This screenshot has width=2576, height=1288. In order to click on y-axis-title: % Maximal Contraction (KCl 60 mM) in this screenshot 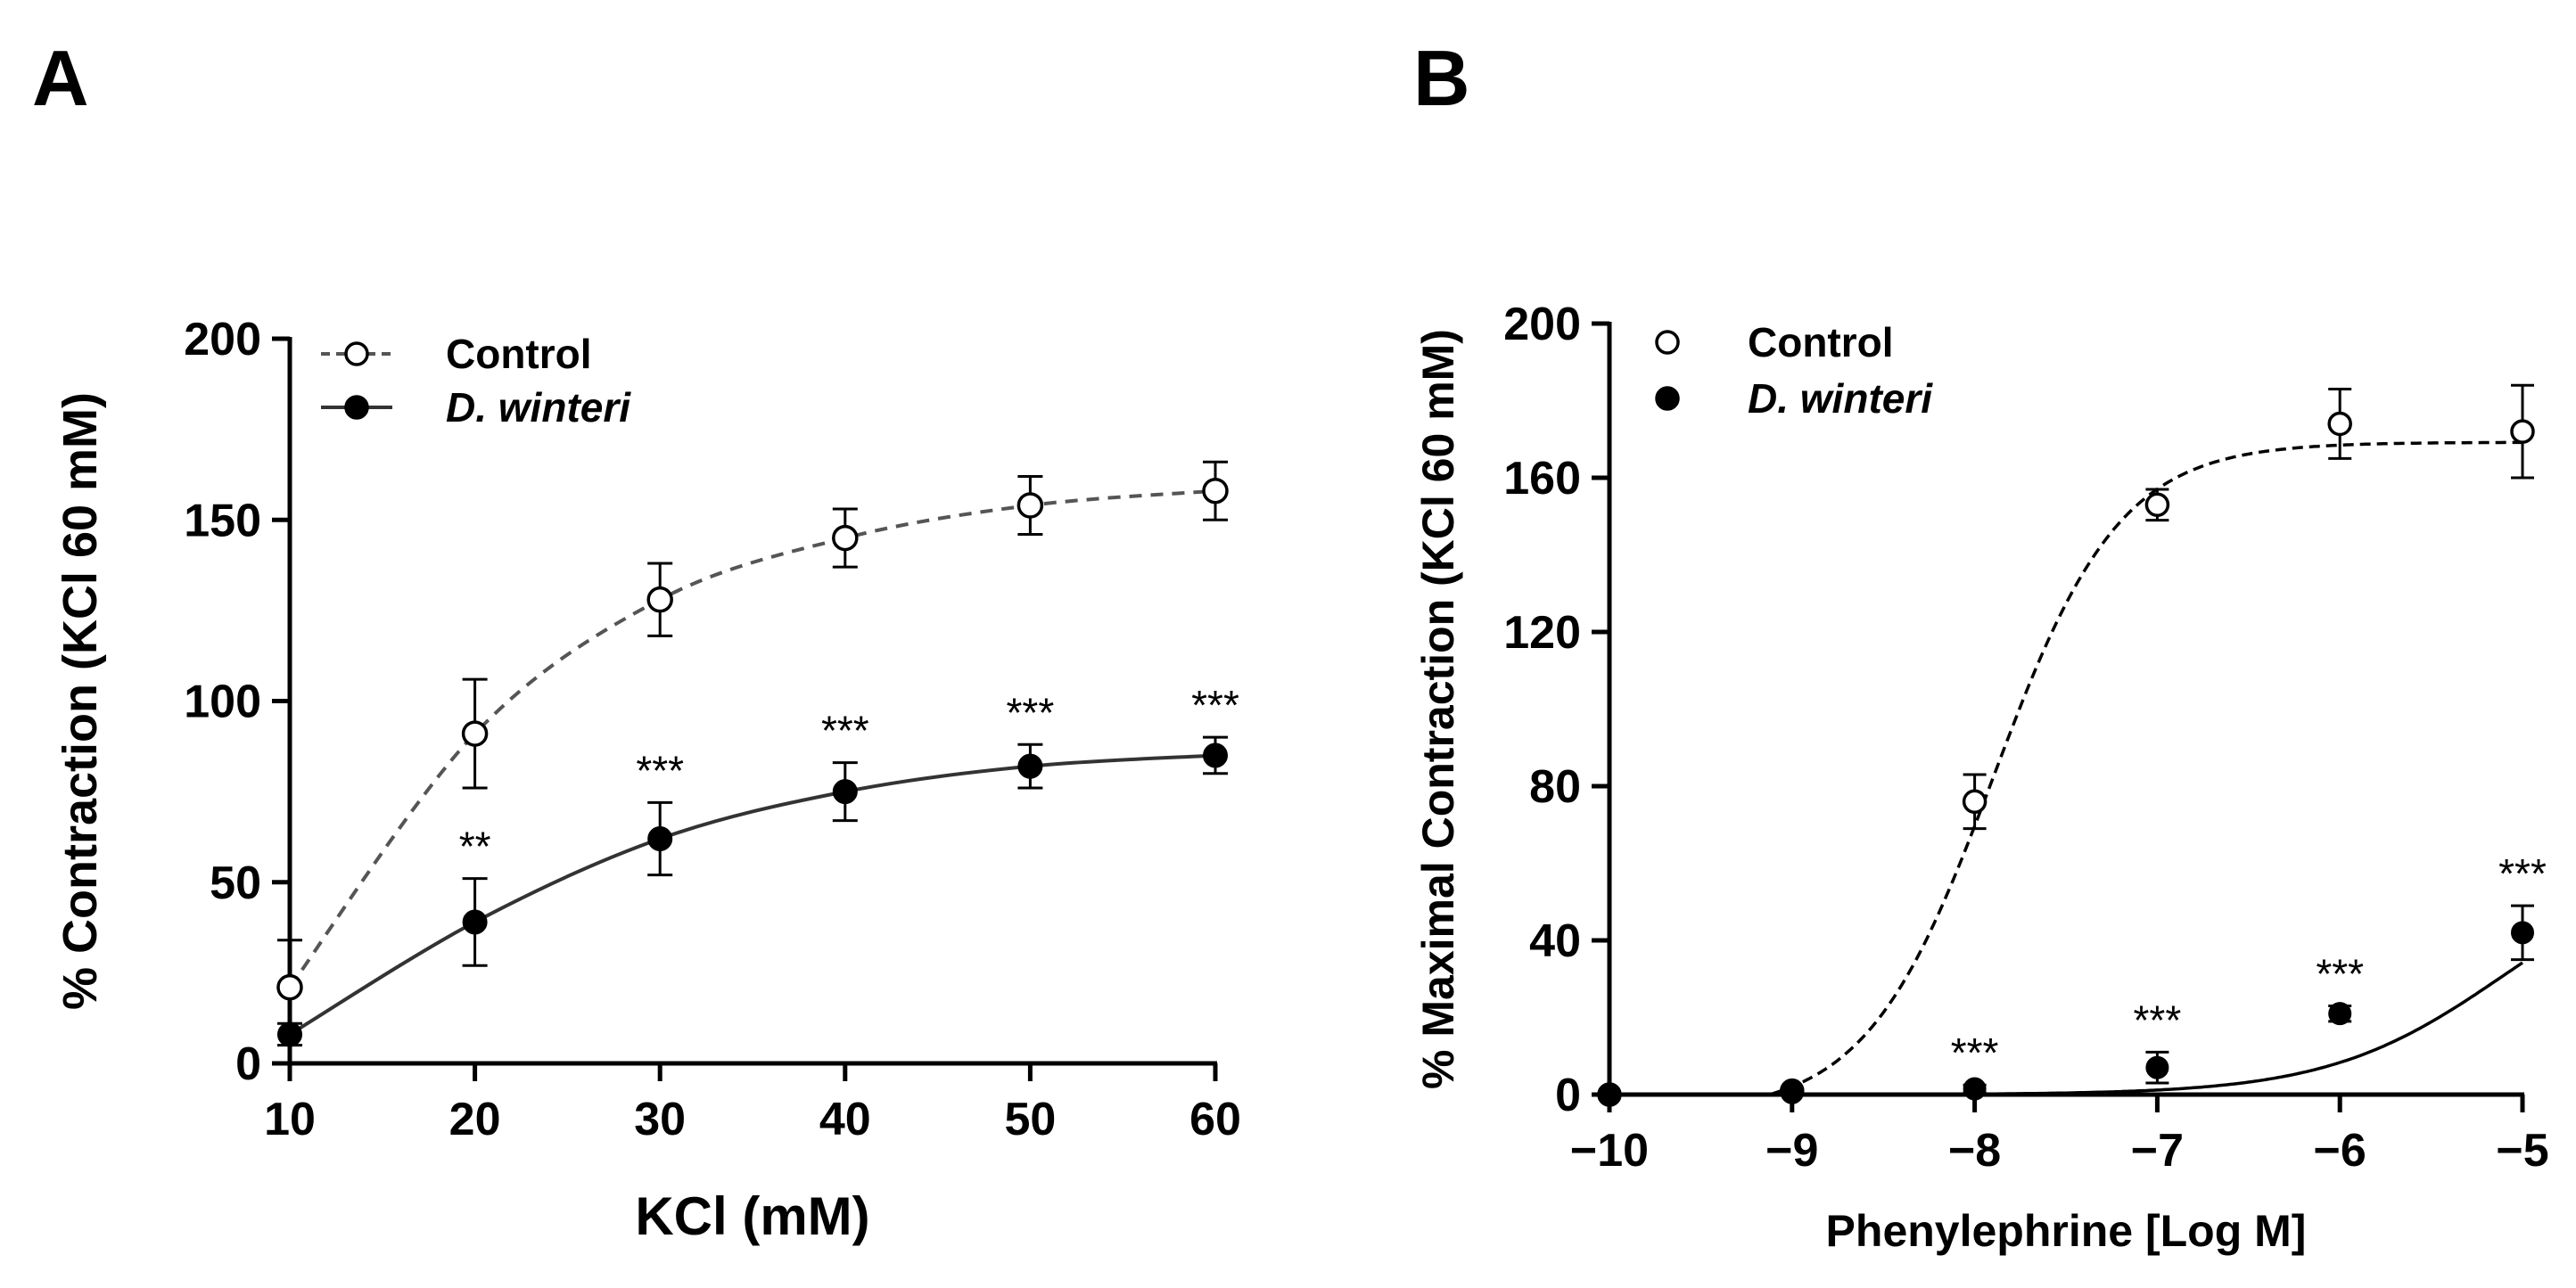, I will do `click(1438, 709)`.